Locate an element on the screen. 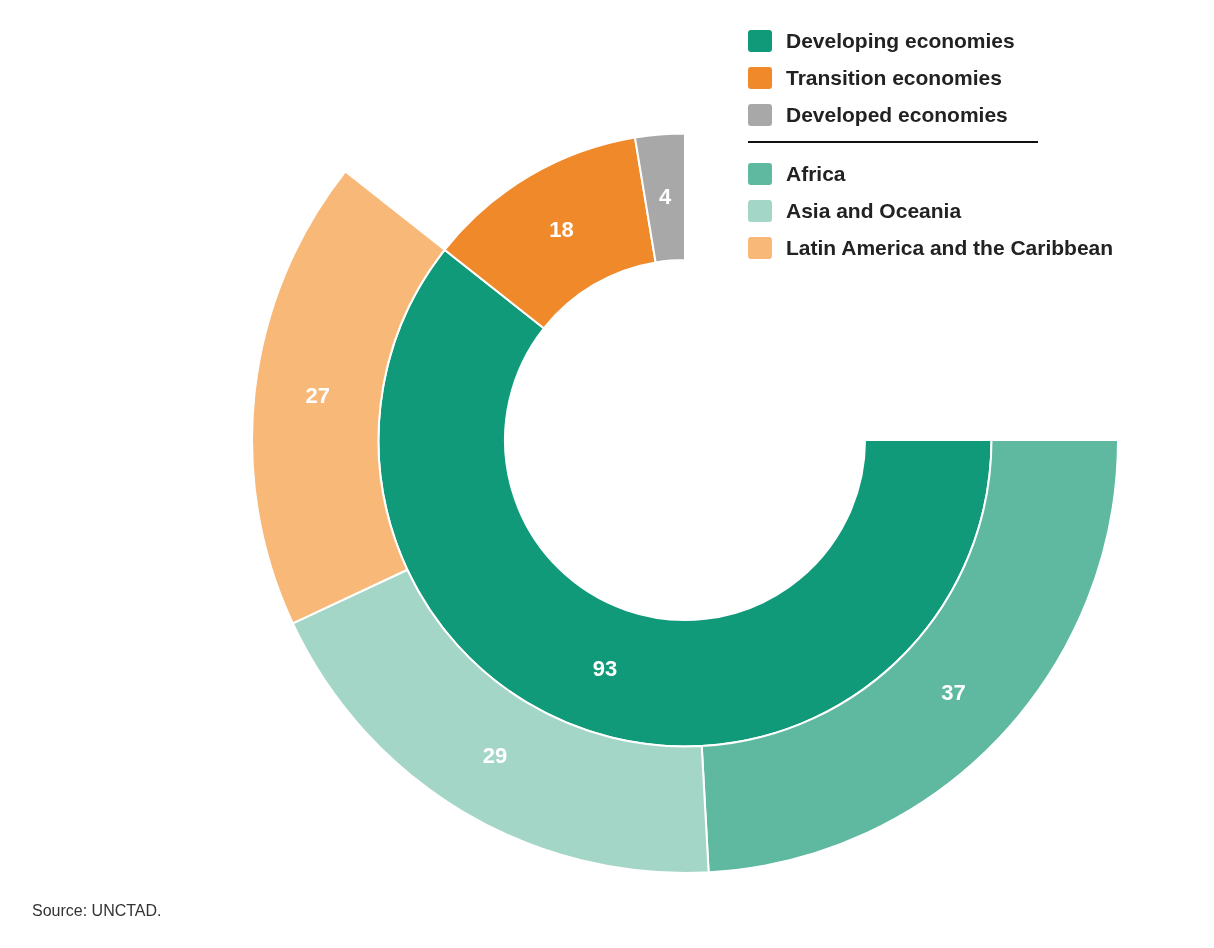  legend-label: Asia and Oceania is located at coordinates (874, 210).